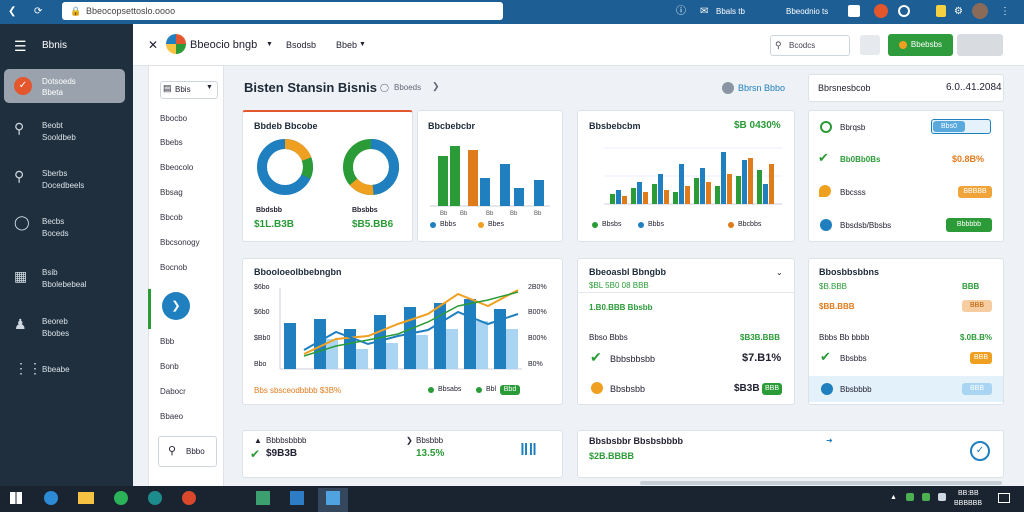 This screenshot has height=512, width=1024. Describe the element at coordinates (186, 276) in the screenshot. I see `sub-navigation` at that location.